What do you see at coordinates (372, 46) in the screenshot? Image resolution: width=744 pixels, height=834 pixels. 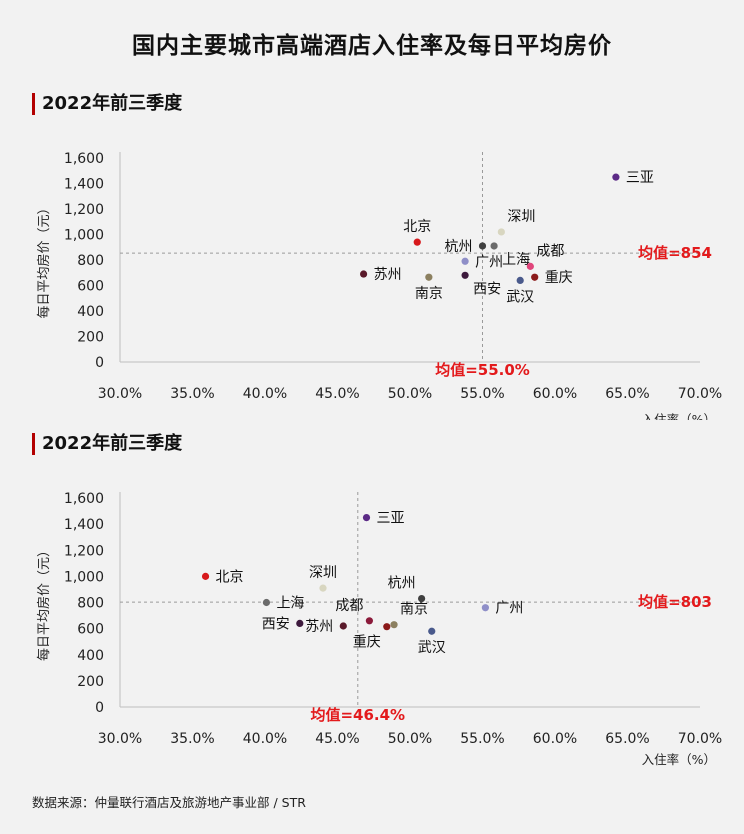 I see `page-title: 国内主要城市高端酒店入住率及每日平均房价` at bounding box center [372, 46].